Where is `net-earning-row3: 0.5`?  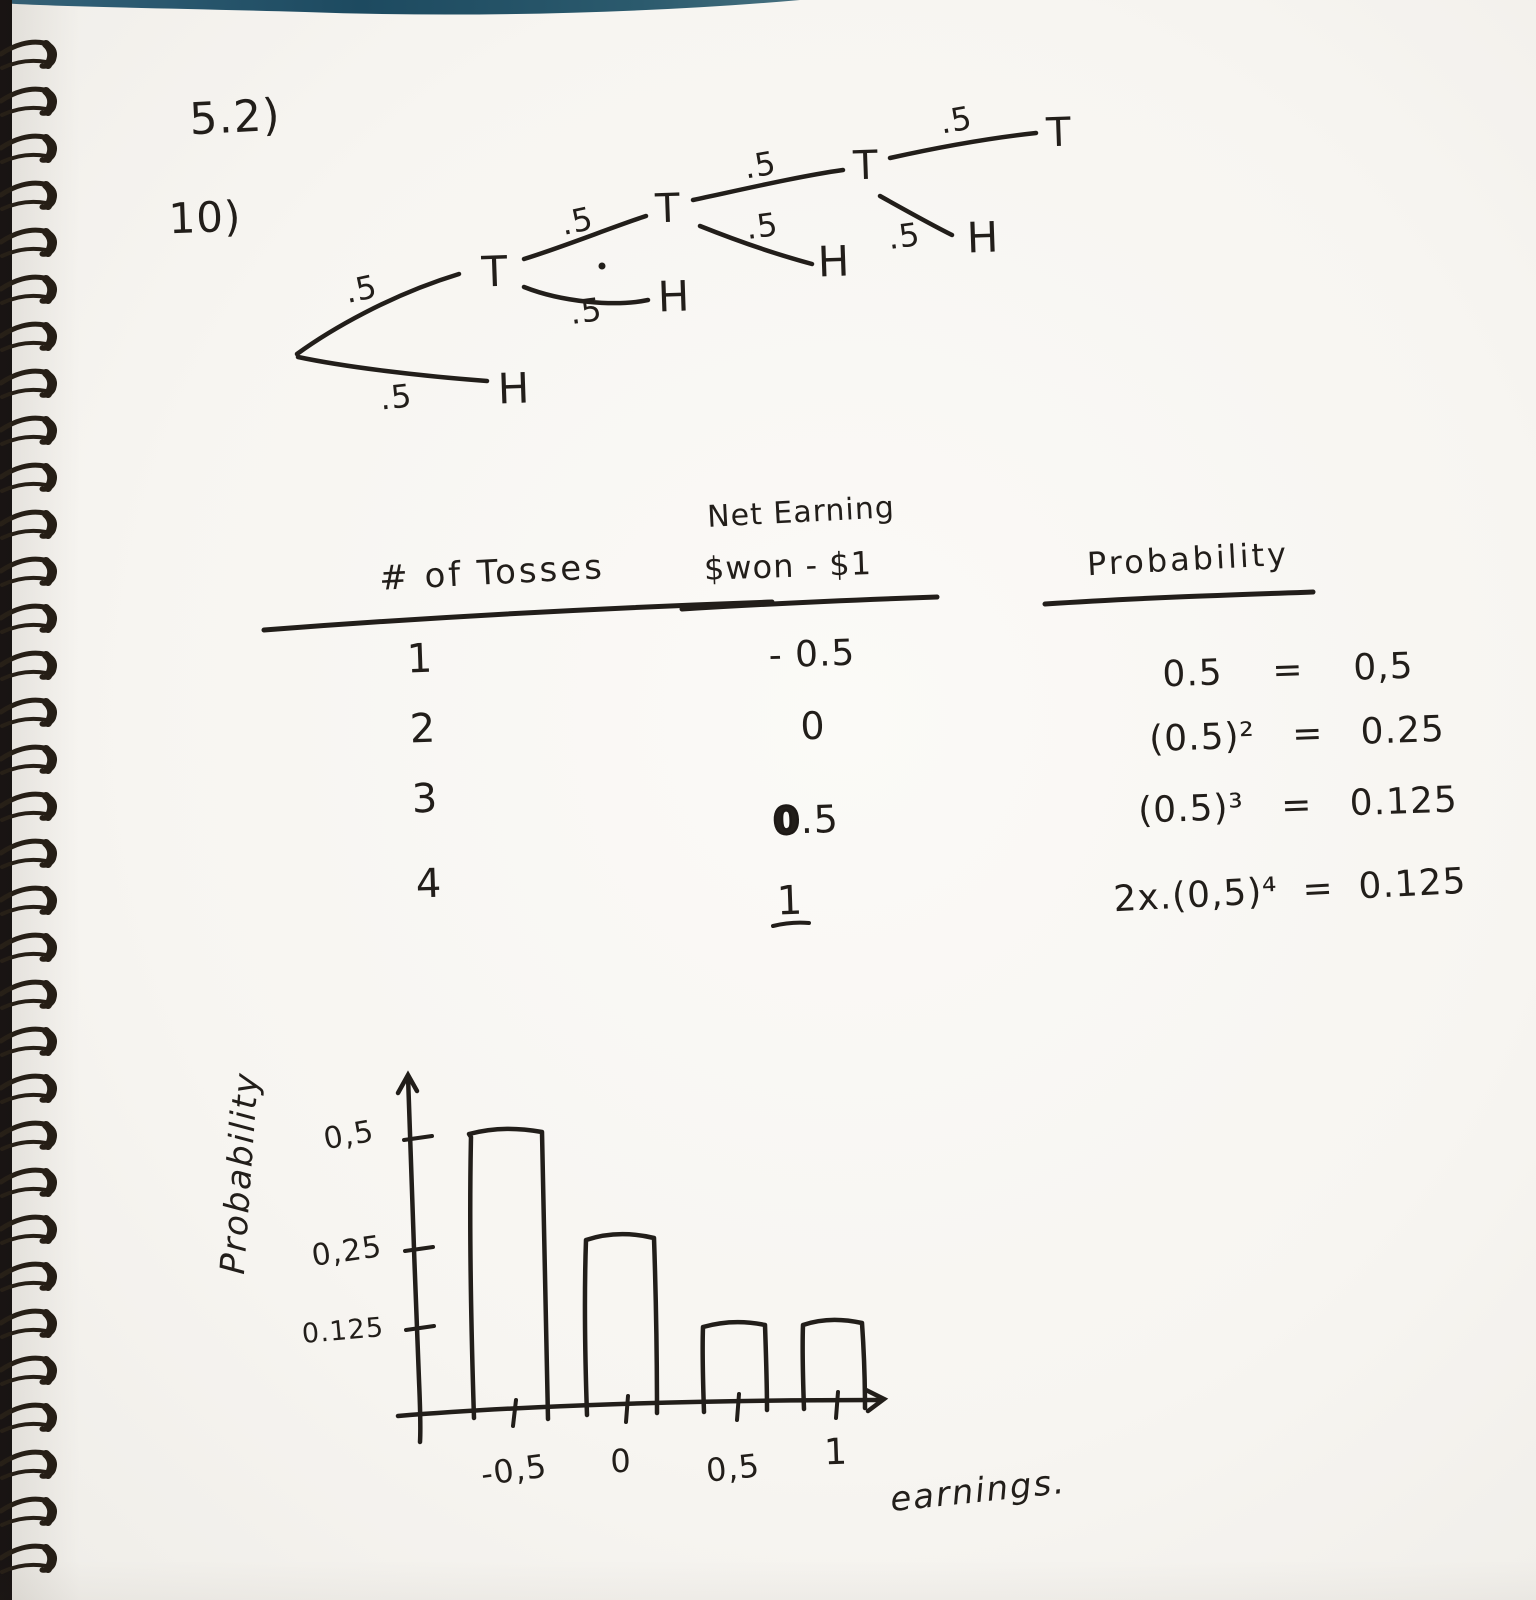
net-earning-row3: 0.5 is located at coordinates (805, 820).